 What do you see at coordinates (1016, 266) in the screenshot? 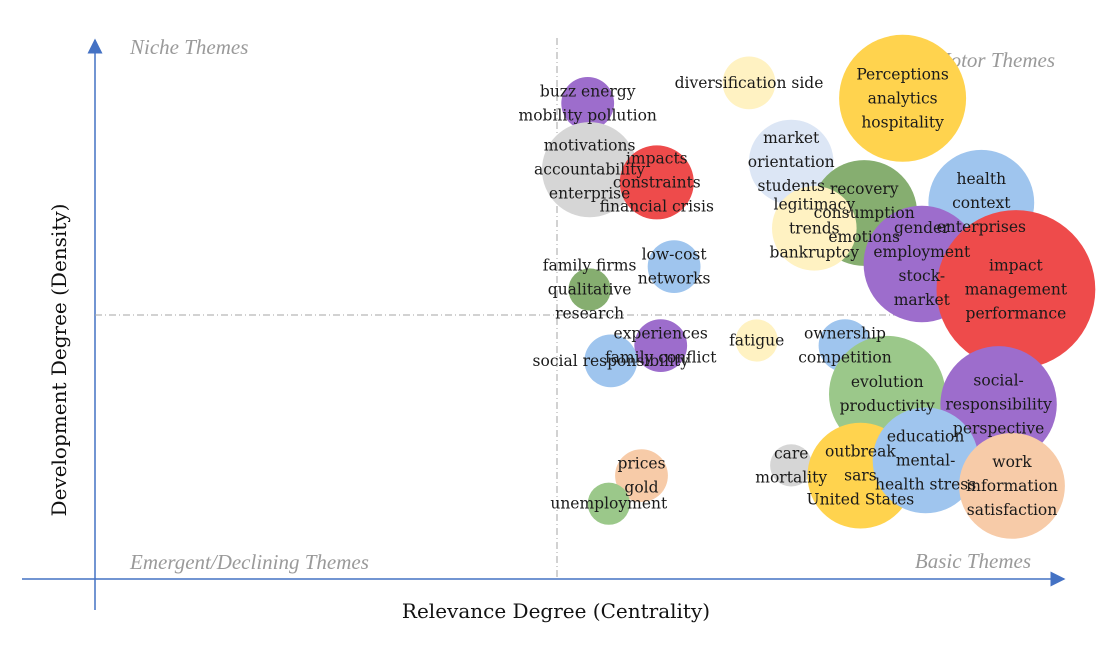
I see `theme-label: impact` at bounding box center [1016, 266].